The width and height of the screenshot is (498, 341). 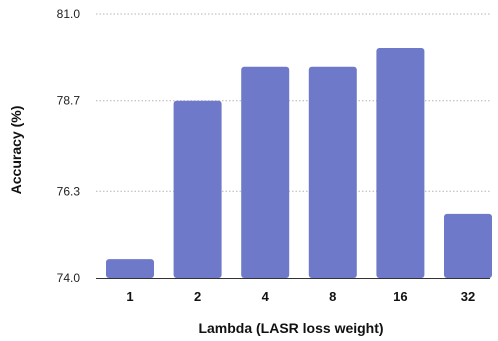 I want to click on x-tick-label: 16, so click(x=400, y=296).